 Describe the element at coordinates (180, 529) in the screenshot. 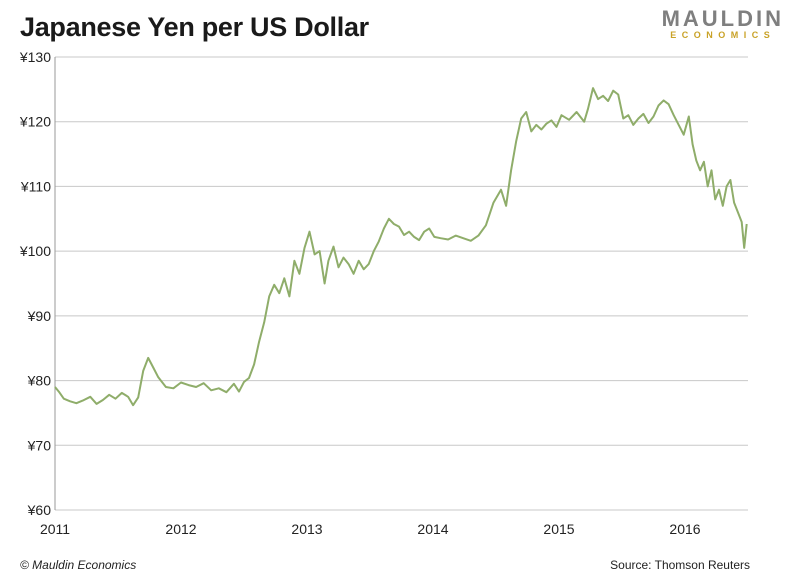

I see `x-tick-label: 2012` at that location.